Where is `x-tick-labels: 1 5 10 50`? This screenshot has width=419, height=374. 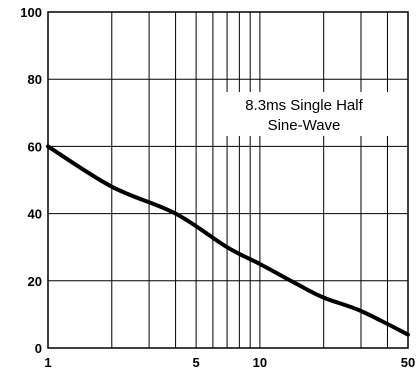
x-tick-labels: 1 5 10 50 is located at coordinates (229, 362).